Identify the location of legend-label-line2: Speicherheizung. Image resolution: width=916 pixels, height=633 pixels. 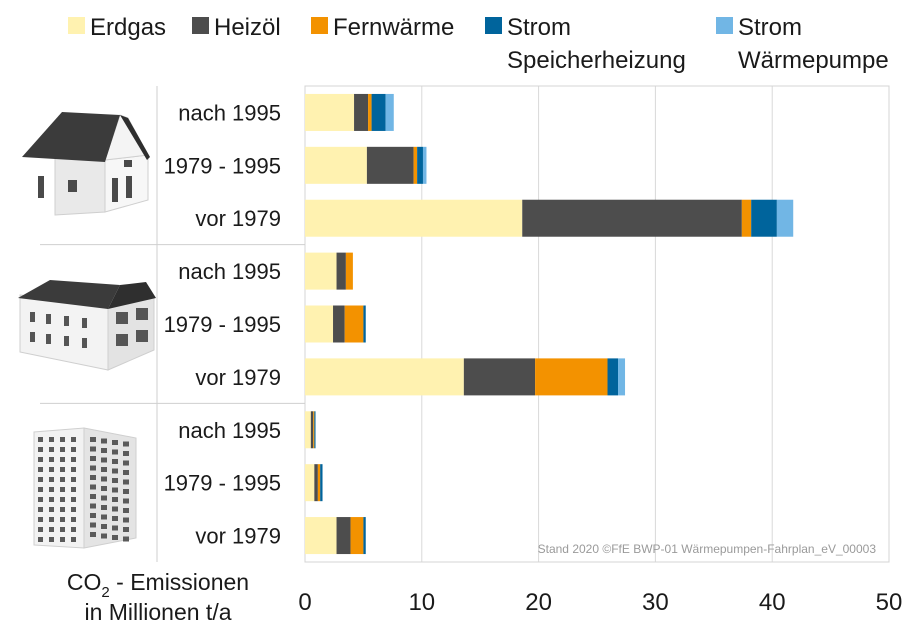
(596, 60).